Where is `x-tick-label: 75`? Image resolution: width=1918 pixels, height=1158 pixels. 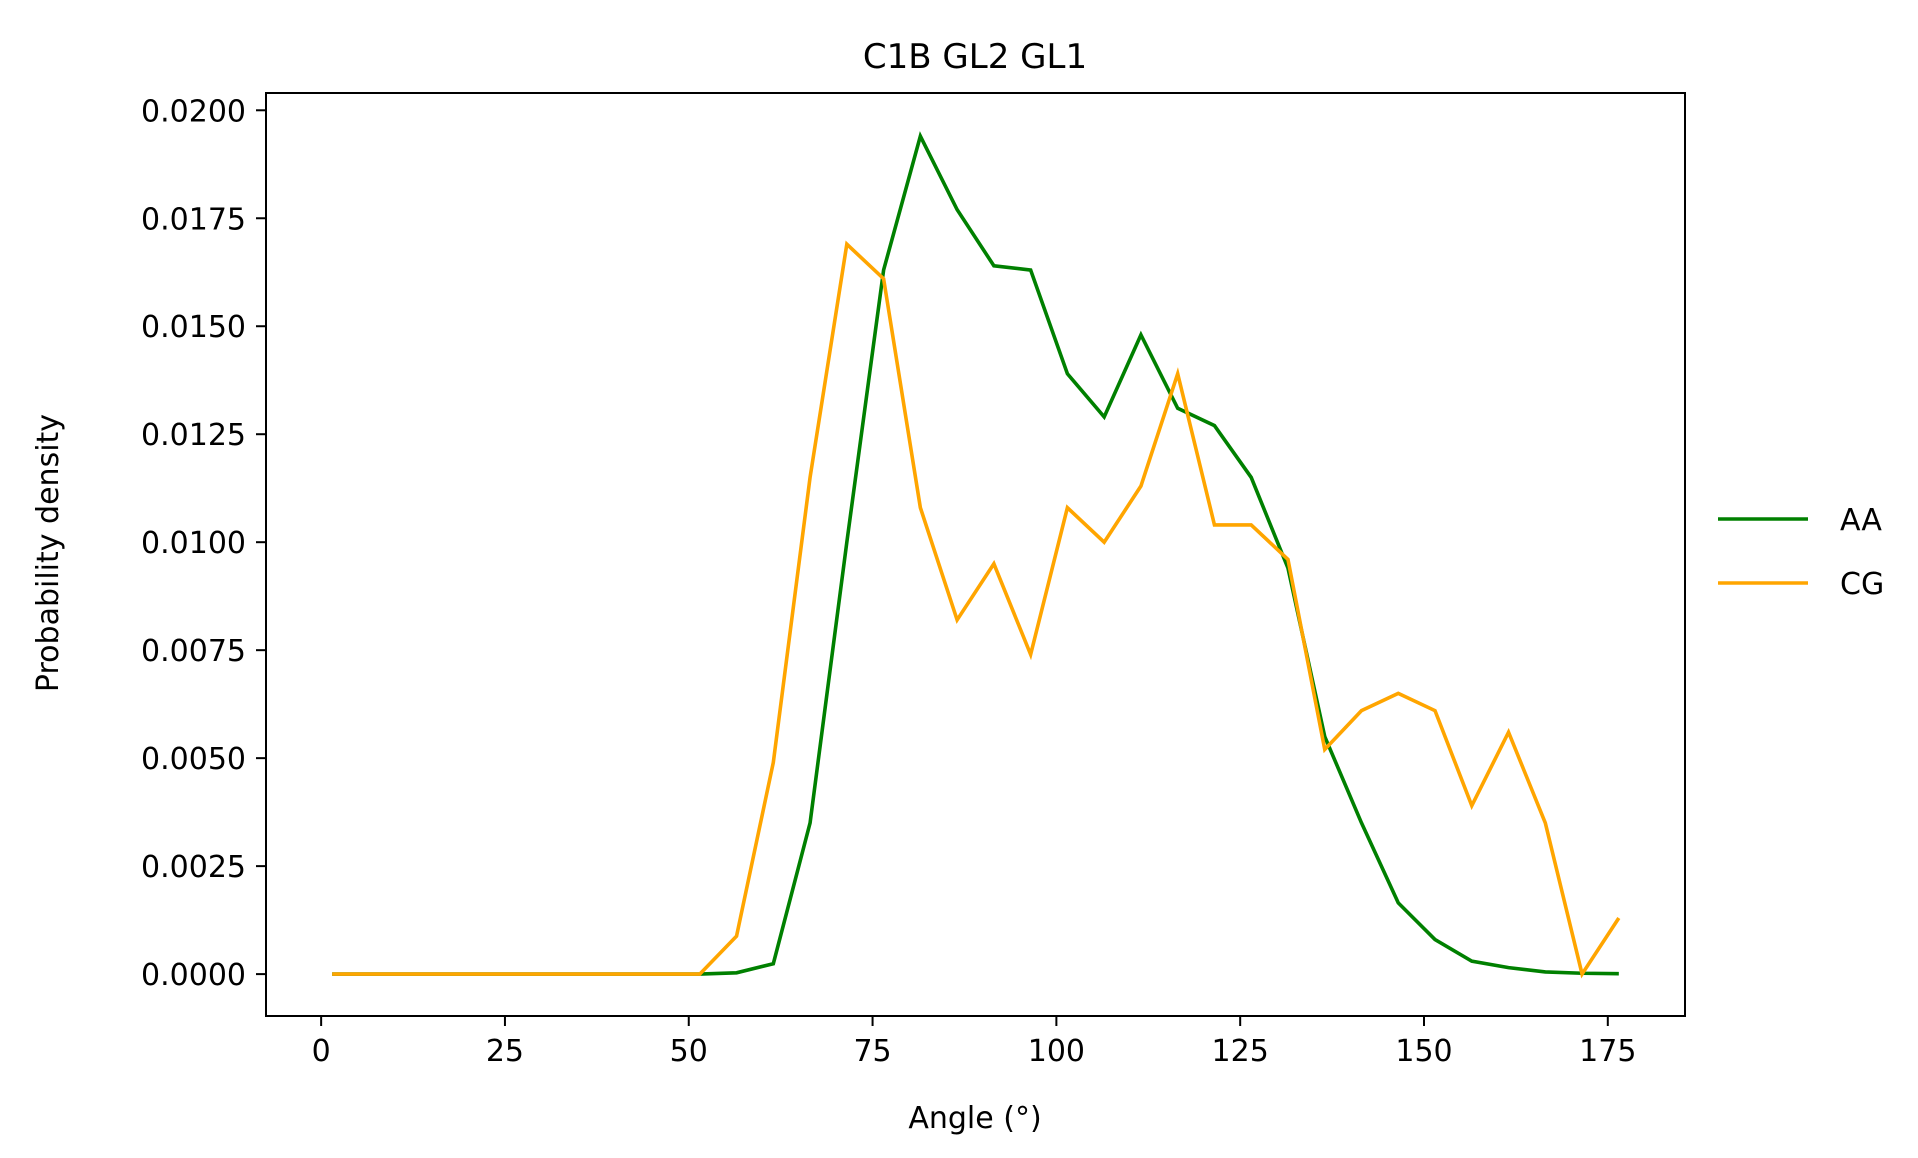
x-tick-label: 75 is located at coordinates (872, 1051).